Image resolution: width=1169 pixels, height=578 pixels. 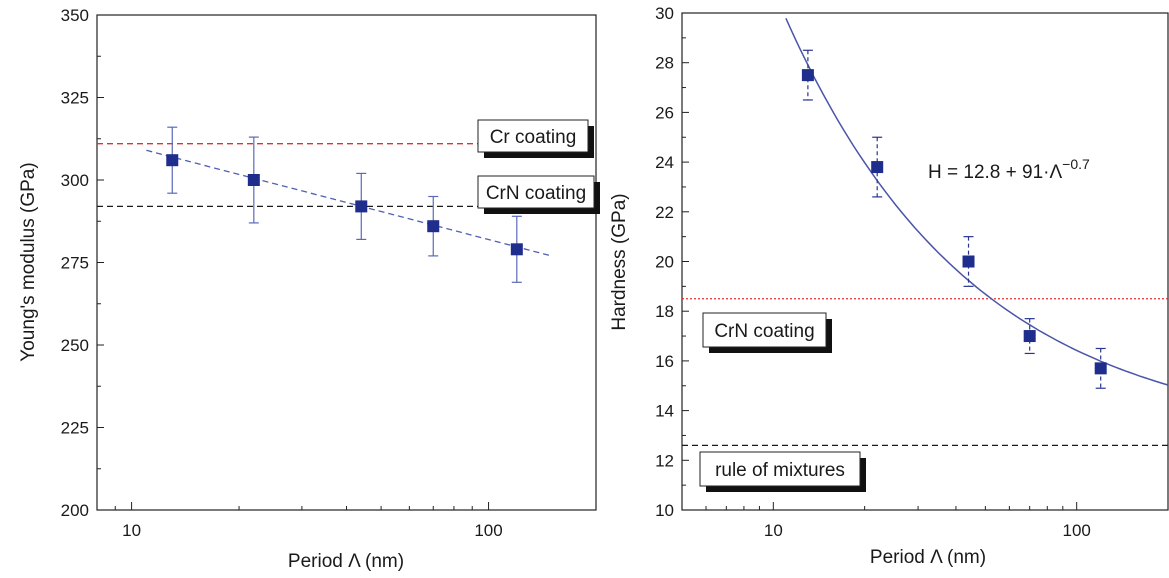 What do you see at coordinates (664, 361) in the screenshot?
I see `right-y-tick-label: 16` at bounding box center [664, 361].